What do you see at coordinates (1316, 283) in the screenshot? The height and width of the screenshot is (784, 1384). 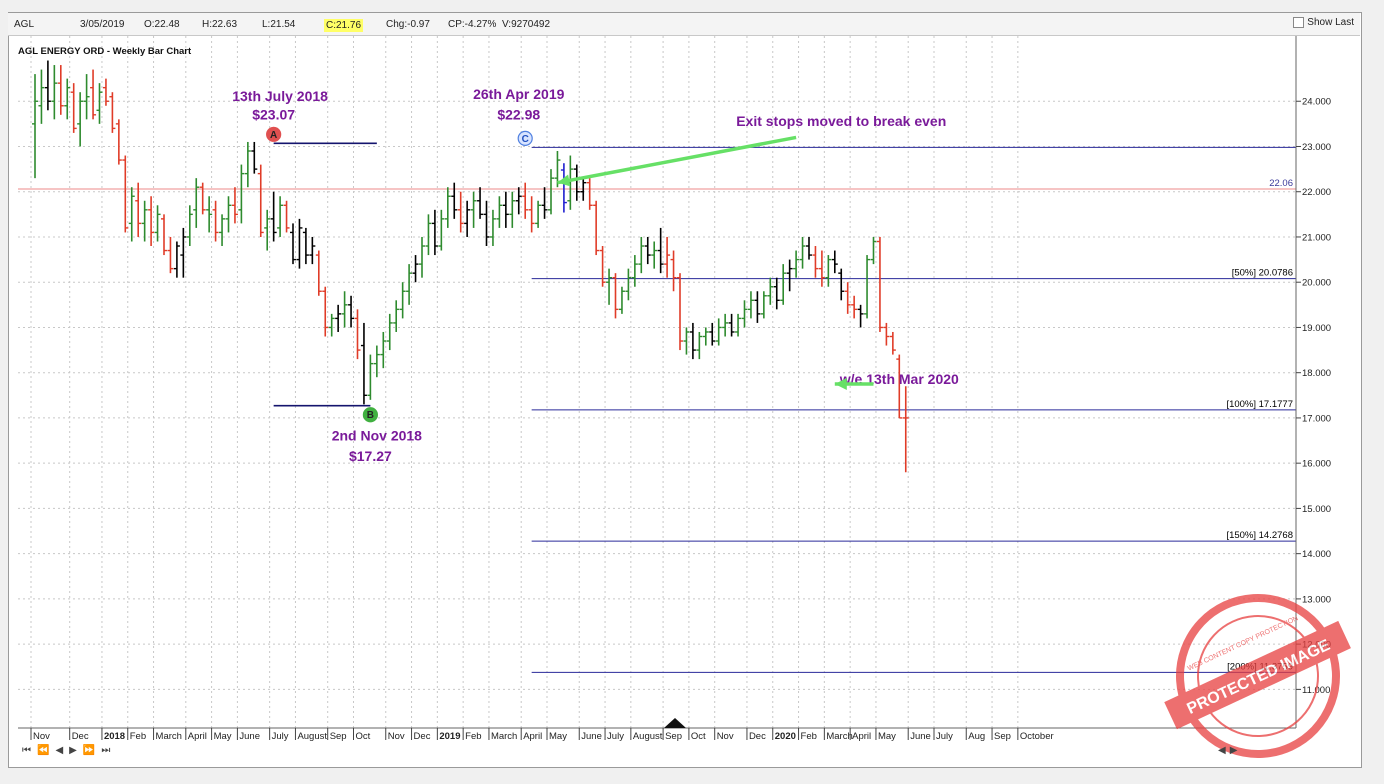 I see `y-tick-label: 20.000` at bounding box center [1316, 283].